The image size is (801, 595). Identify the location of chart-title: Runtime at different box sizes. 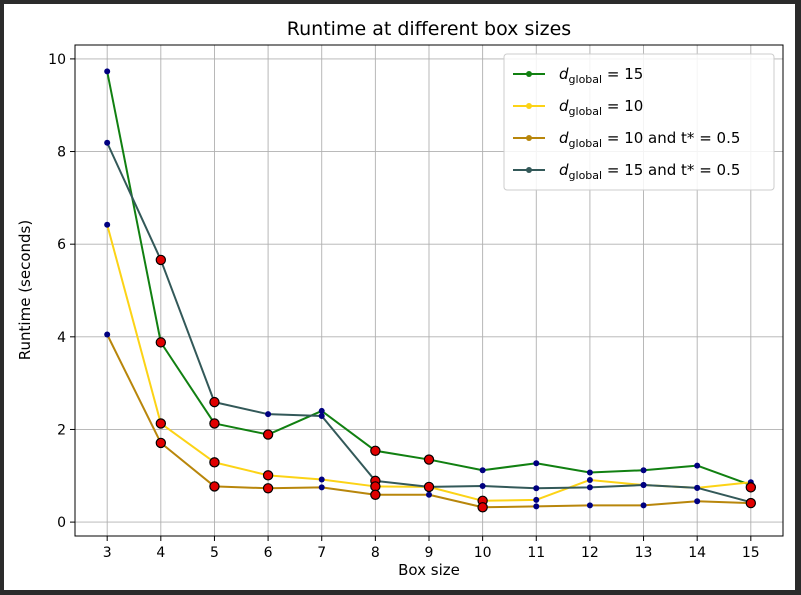
(429, 29).